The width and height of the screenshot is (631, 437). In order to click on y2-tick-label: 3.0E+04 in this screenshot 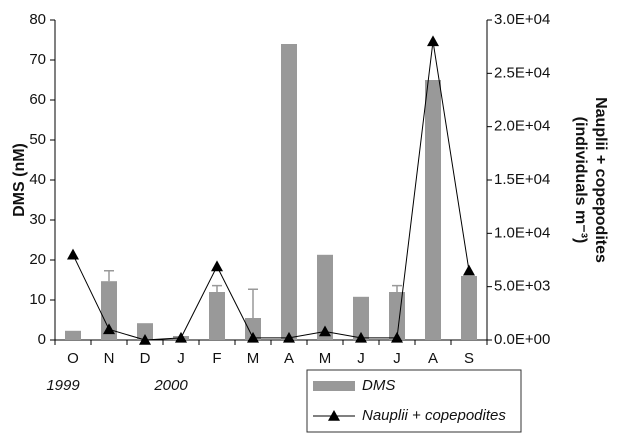, I will do `click(522, 19)`.